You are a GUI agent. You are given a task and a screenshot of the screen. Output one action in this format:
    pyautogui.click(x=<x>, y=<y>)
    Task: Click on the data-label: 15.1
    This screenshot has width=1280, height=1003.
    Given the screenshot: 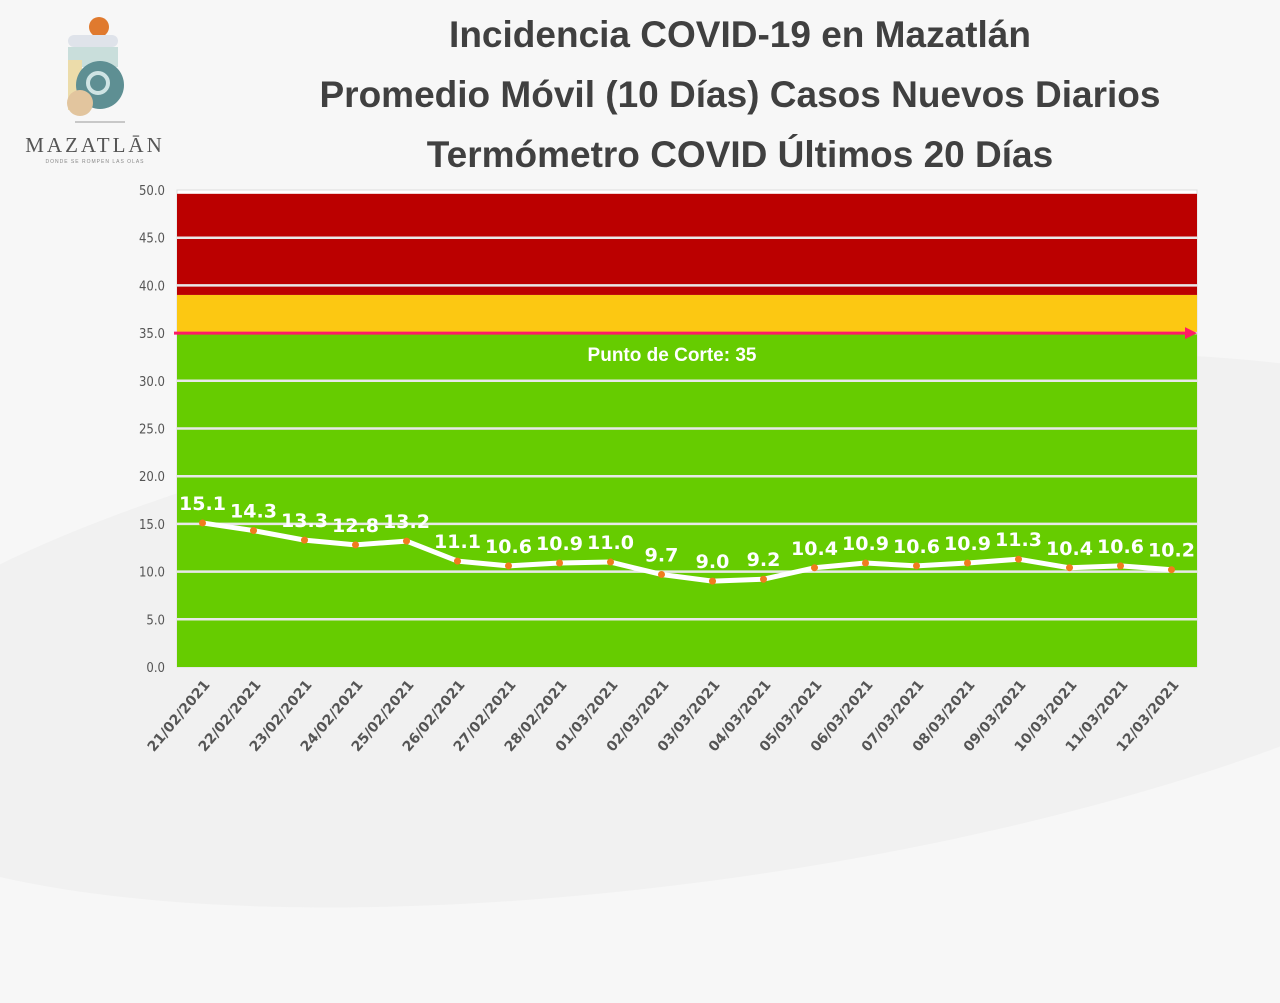 What is the action you would take?
    pyautogui.click(x=202, y=504)
    